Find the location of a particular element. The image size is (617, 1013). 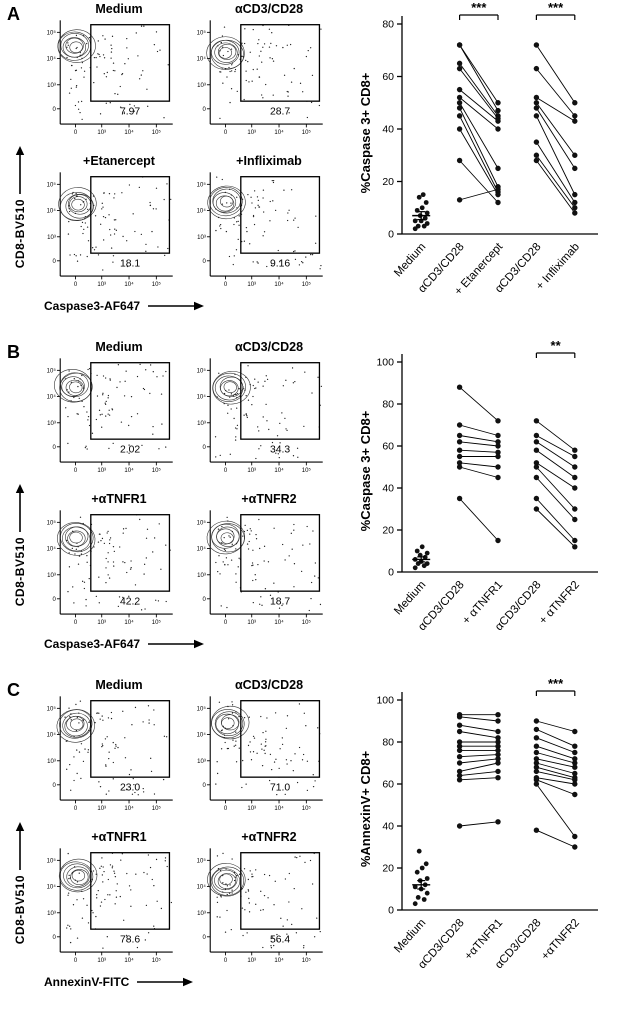

gate-percentage: 42.2 is located at coordinates (130, 601).